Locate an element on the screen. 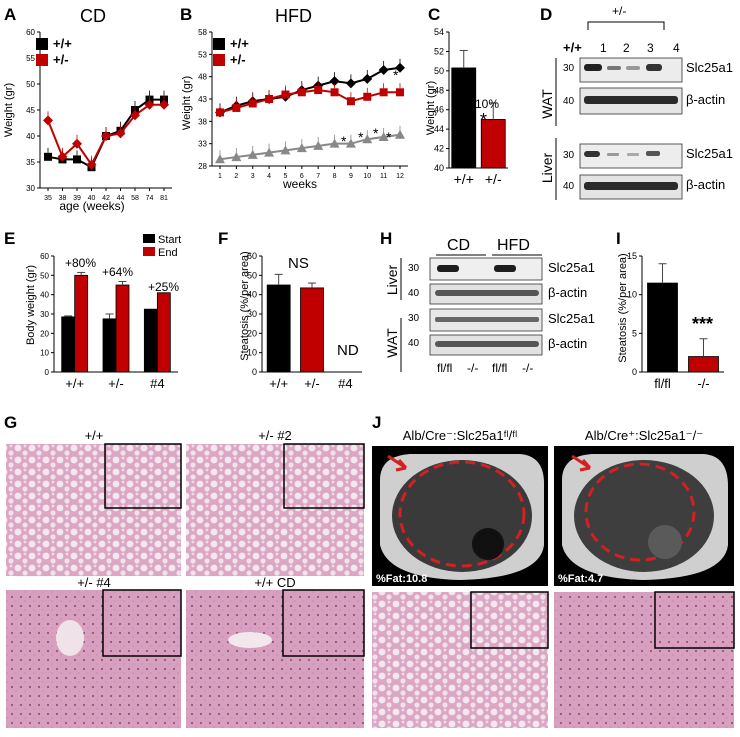  x-tick-label: 58 is located at coordinates (135, 198).